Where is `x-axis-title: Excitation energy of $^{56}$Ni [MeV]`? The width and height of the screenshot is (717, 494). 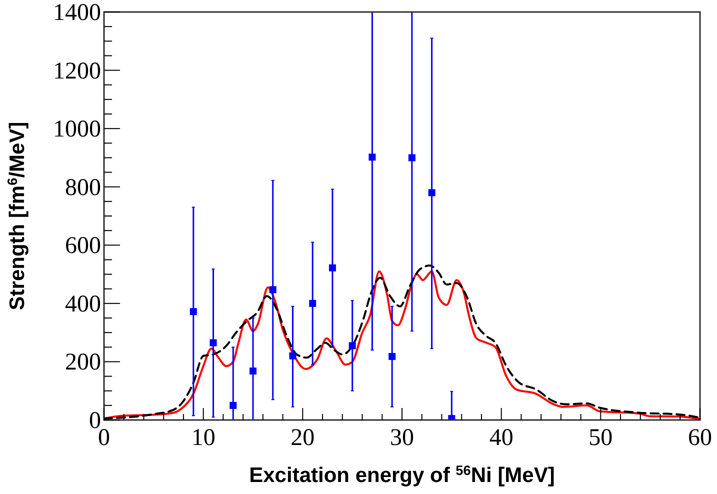
x-axis-title: Excitation energy of $^{56}$Ni [MeV] is located at coordinates (402, 474).